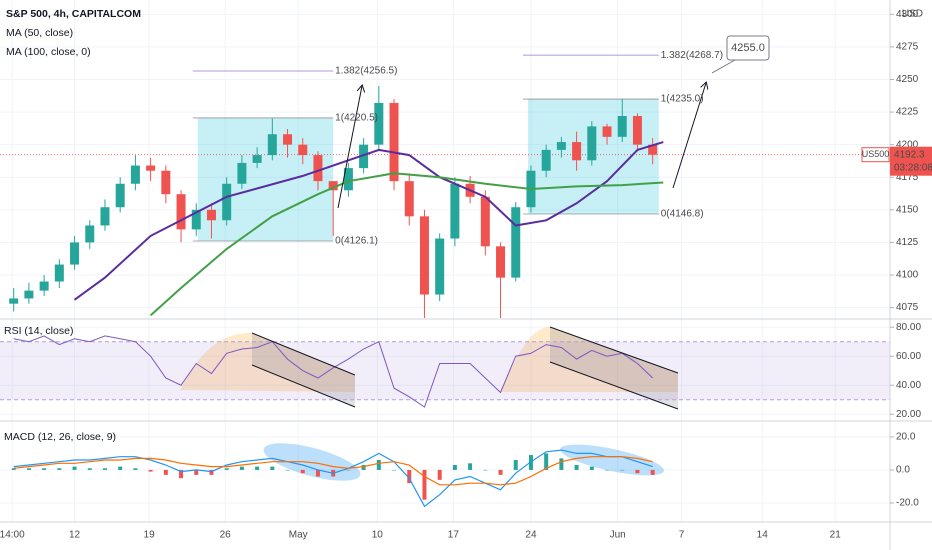 The height and width of the screenshot is (550, 932). Describe the element at coordinates (454, 535) in the screenshot. I see `x-tick-label: 17` at that location.